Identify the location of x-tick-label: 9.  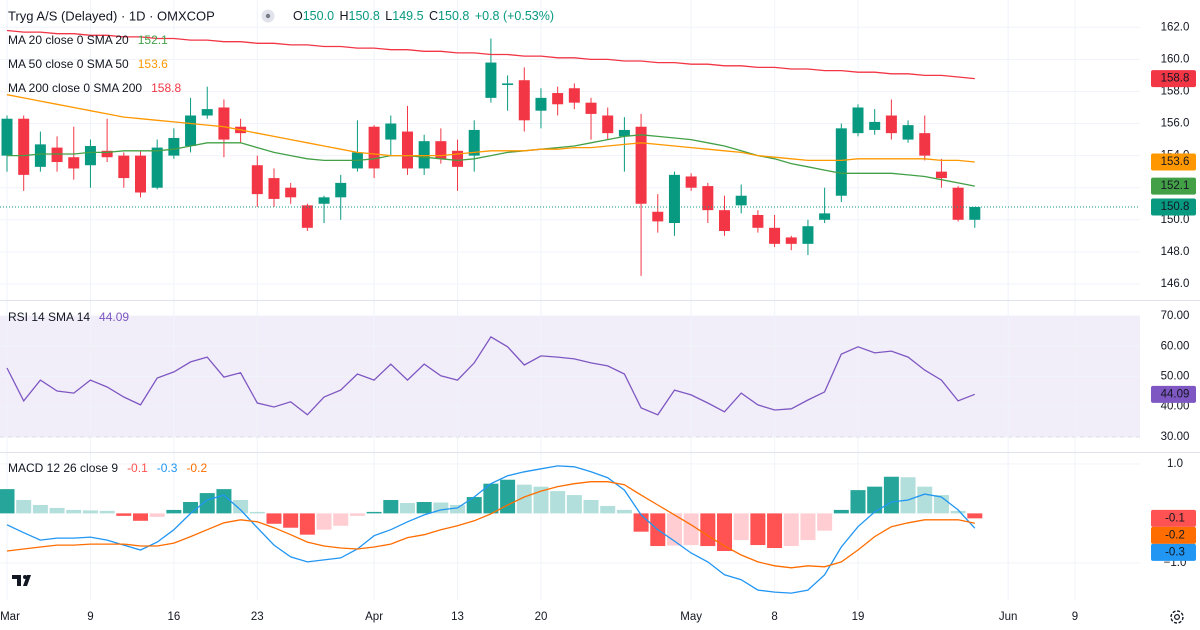
(90, 617).